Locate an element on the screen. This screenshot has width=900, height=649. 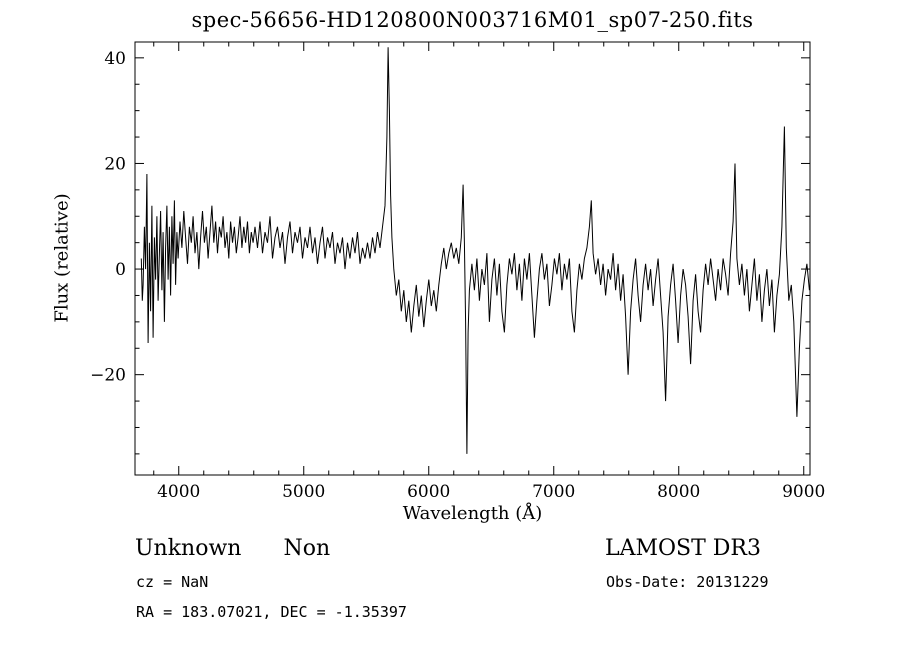
y-tick-label: −20 is located at coordinates (108, 376).